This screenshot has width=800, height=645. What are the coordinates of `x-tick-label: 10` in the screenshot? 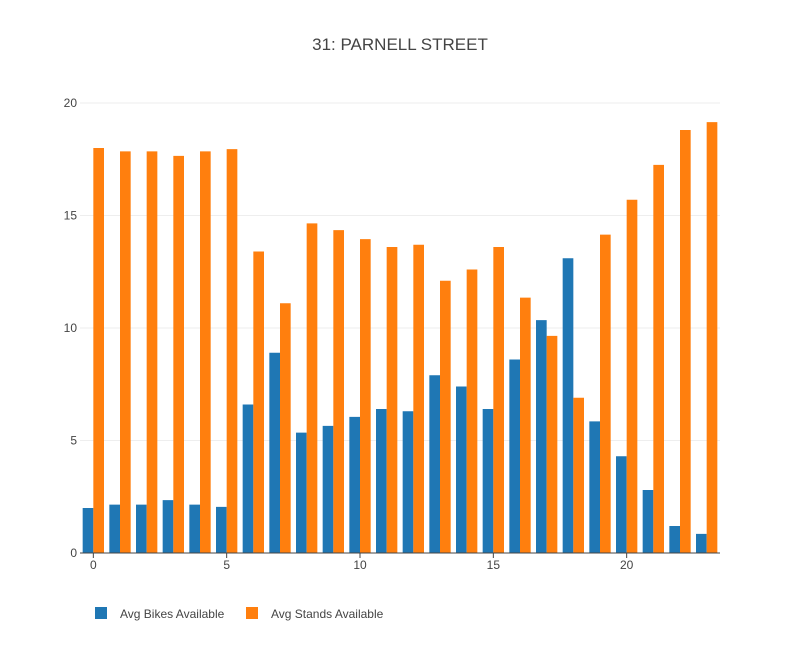 It's located at (360, 565).